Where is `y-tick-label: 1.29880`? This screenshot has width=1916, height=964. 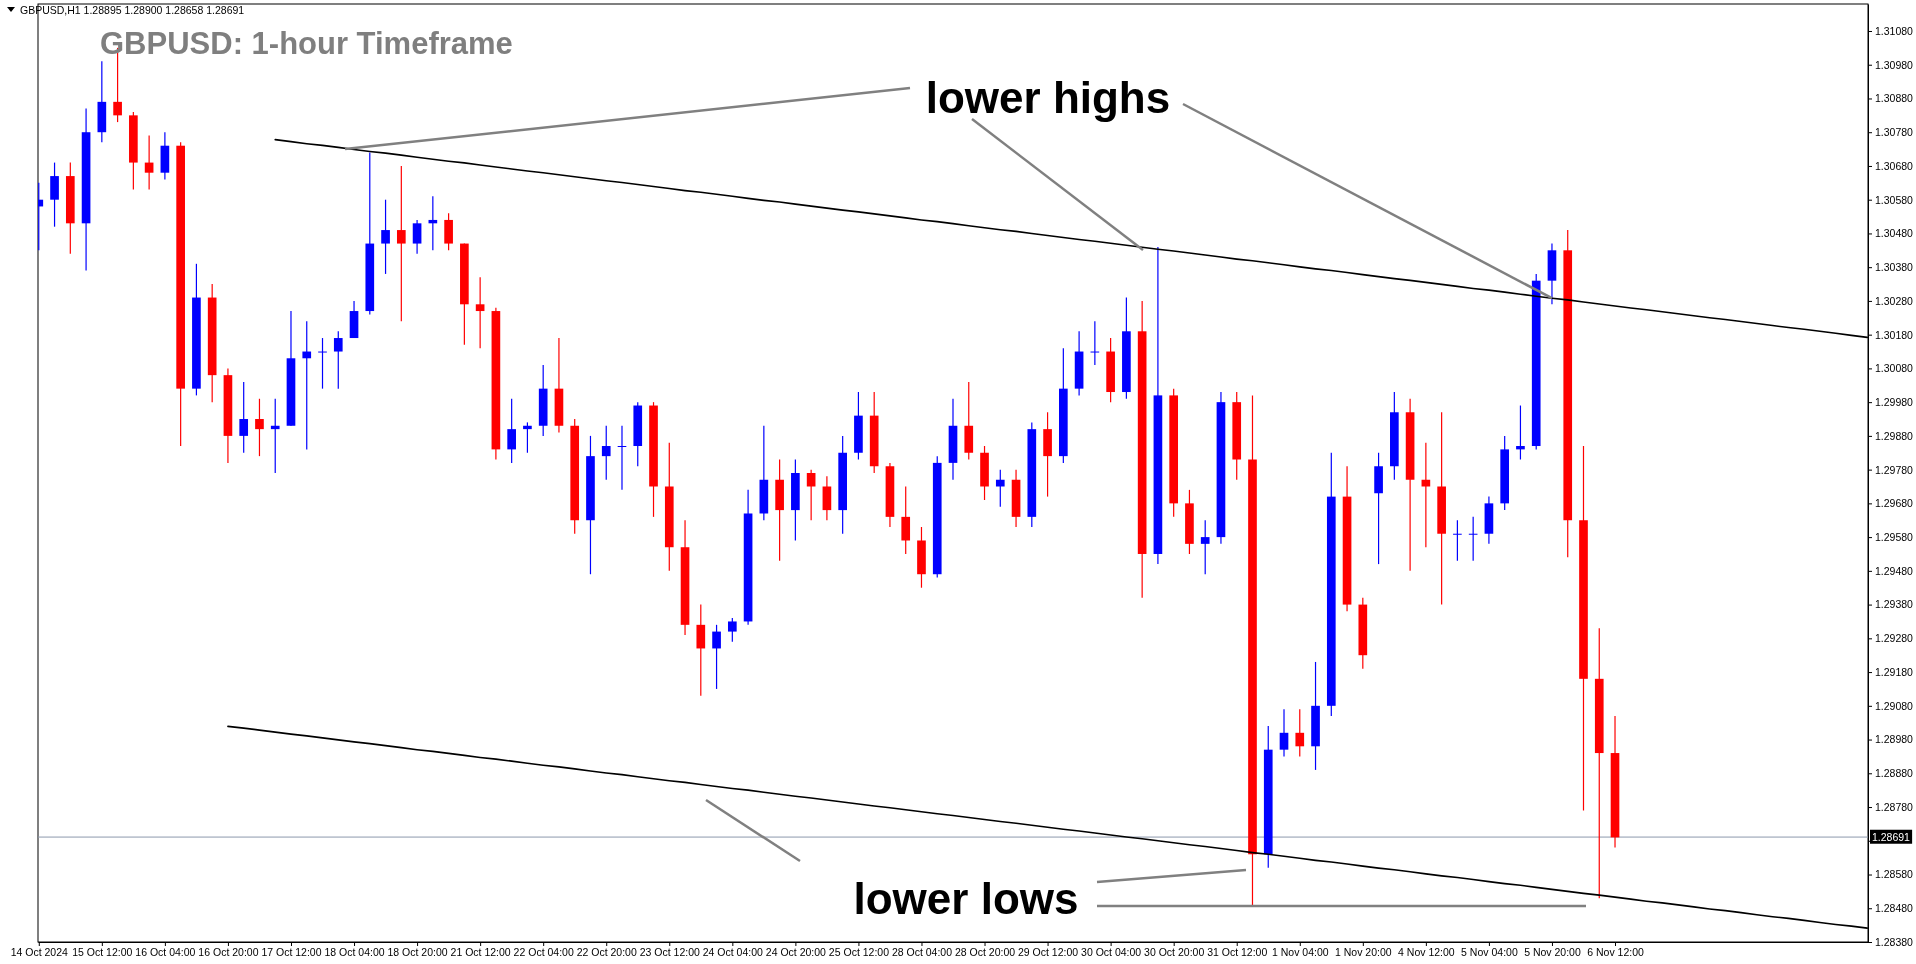
y-tick-label: 1.29880 is located at coordinates (1894, 435).